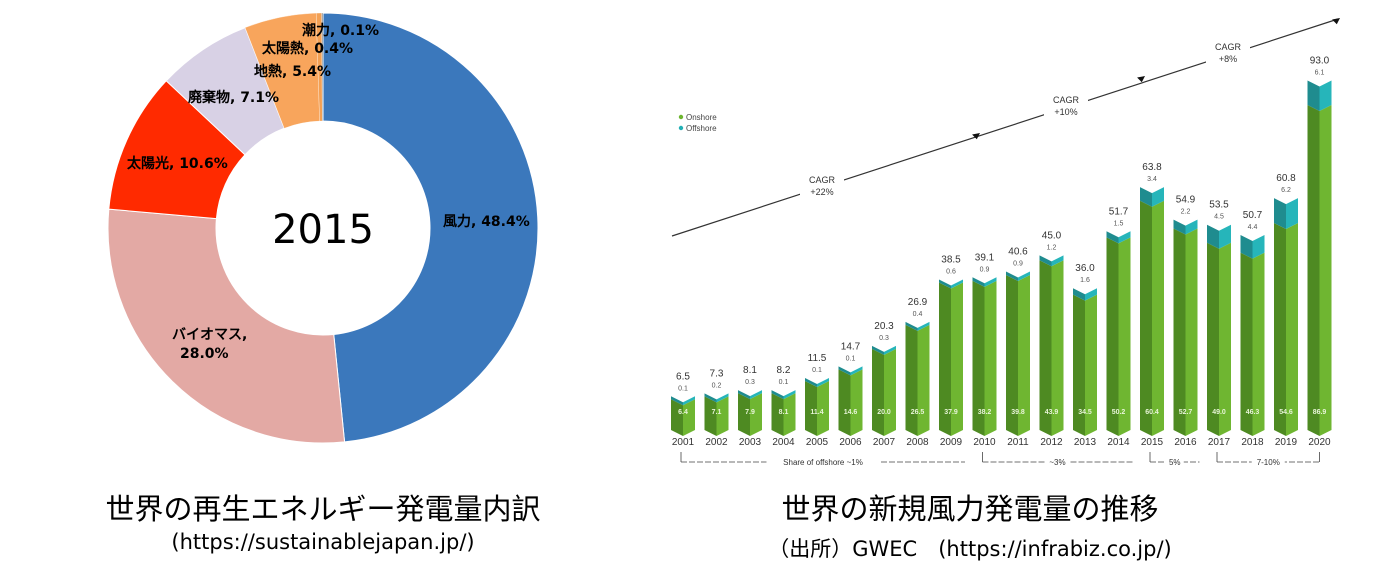 The width and height of the screenshot is (1392, 580). Describe the element at coordinates (1186, 200) in the screenshot. I see `bar-total-label: 54.9` at that location.